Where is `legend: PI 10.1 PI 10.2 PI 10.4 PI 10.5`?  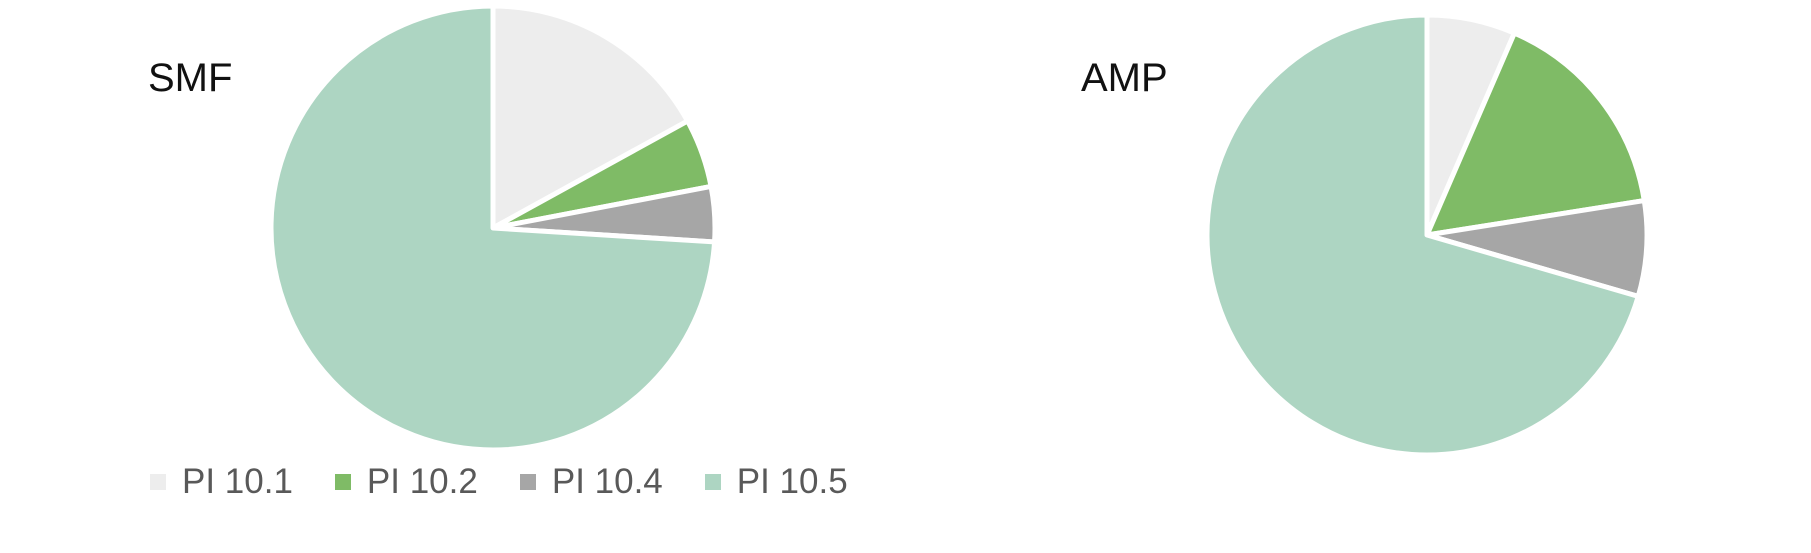 legend: PI 10.1 PI 10.2 PI 10.4 PI 10.5 is located at coordinates (520, 482).